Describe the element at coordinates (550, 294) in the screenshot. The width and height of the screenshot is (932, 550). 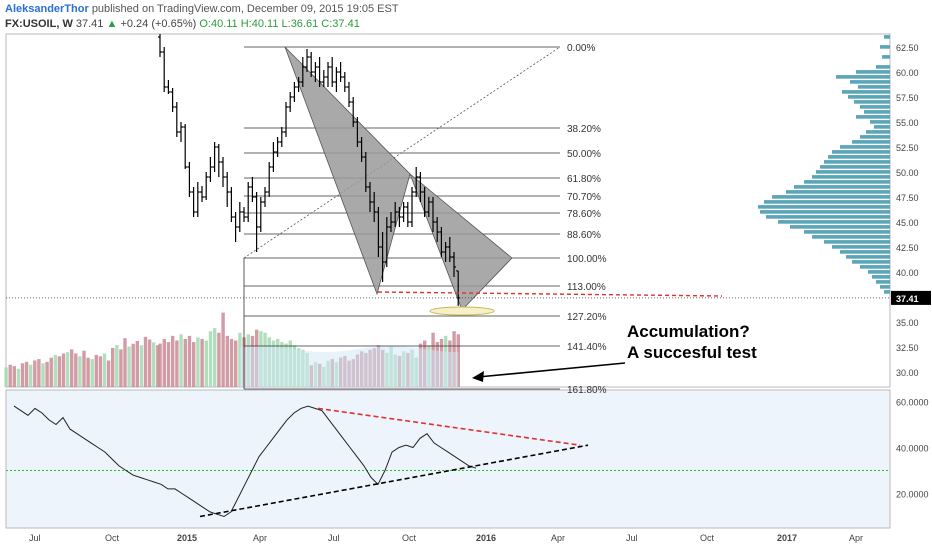
I see `support-dashed-line` at that location.